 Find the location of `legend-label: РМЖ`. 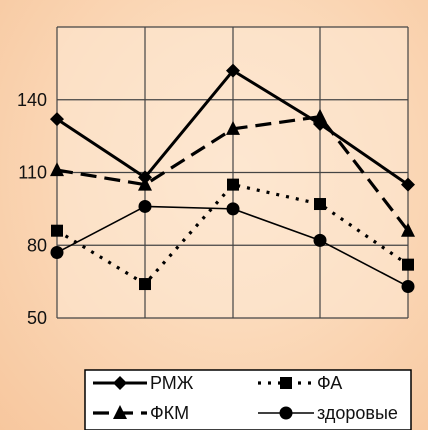

legend-label: РМЖ is located at coordinates (172, 383).